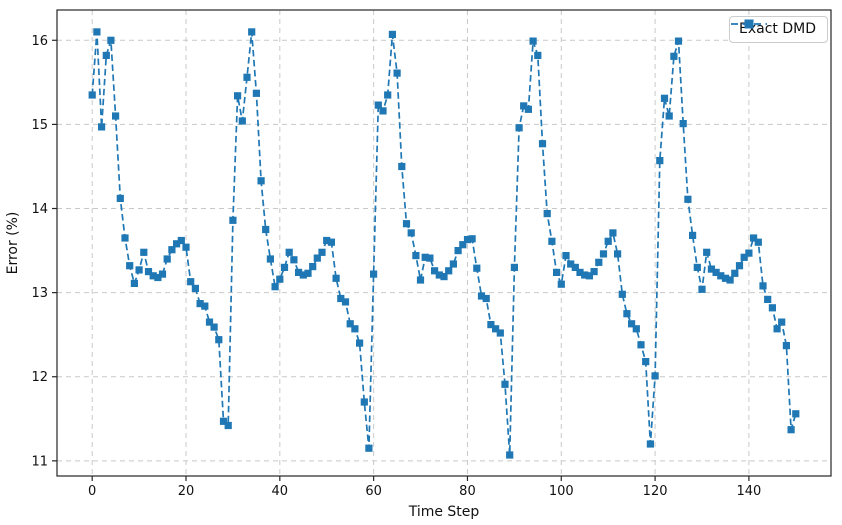 The image size is (842, 525). What do you see at coordinates (778, 29) in the screenshot?
I see `legend: Exact DMD` at bounding box center [778, 29].